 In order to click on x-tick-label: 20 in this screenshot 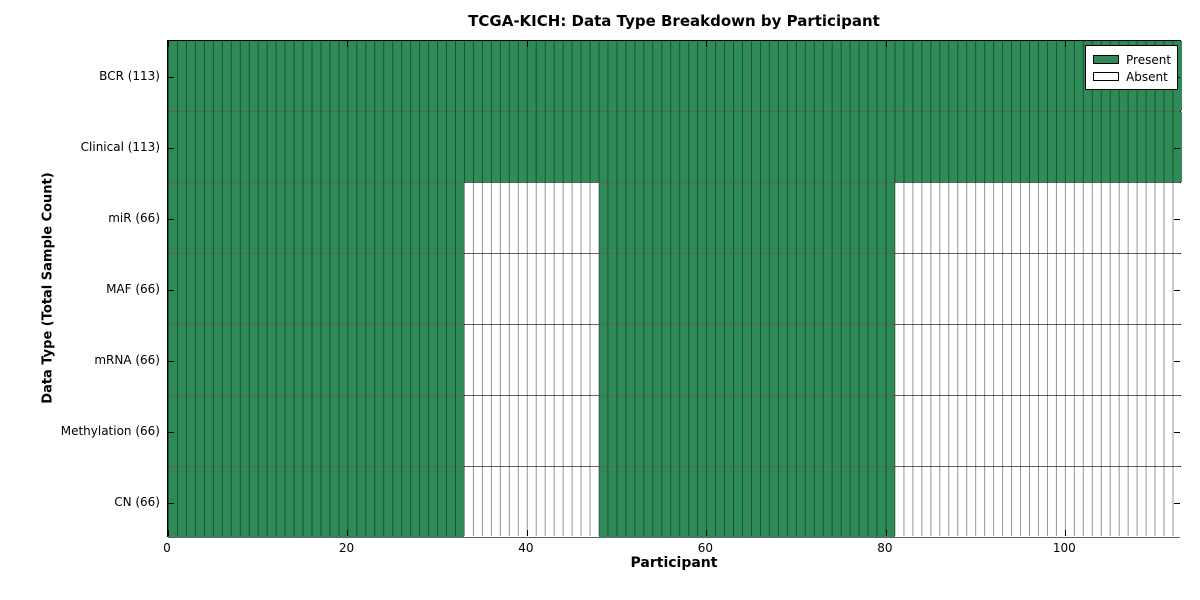, I will do `click(346, 548)`.